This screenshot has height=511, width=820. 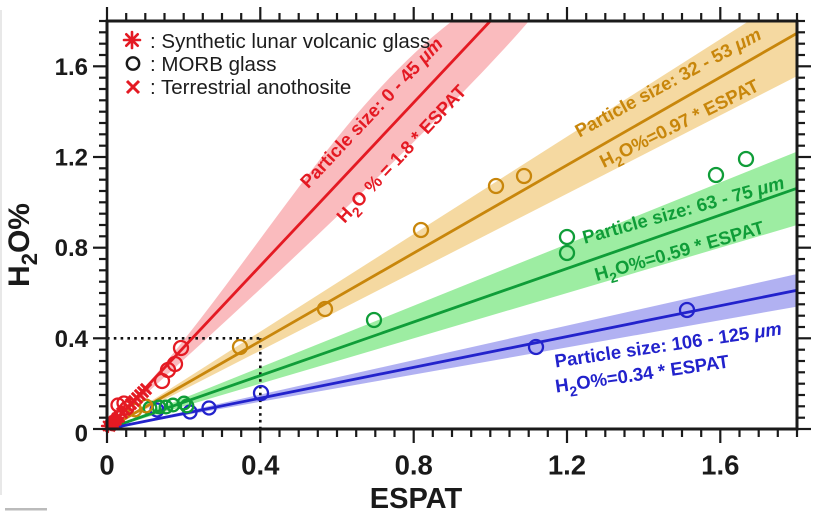 What do you see at coordinates (22, 245) in the screenshot?
I see `svg-text: H2O%` at bounding box center [22, 245].